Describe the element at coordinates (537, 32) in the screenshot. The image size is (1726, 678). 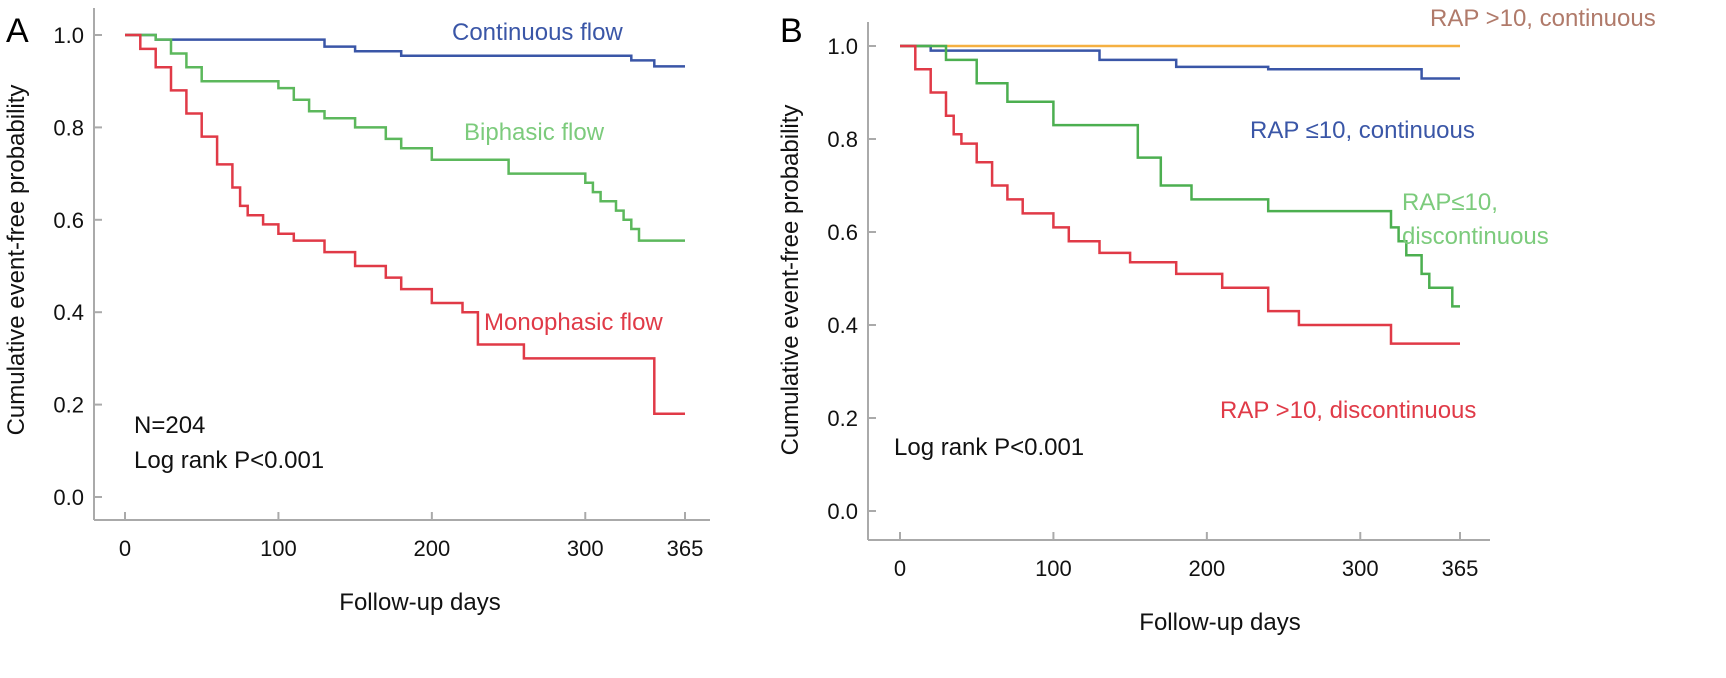
I see `series-label-continuous-flow: Continuous flow` at that location.